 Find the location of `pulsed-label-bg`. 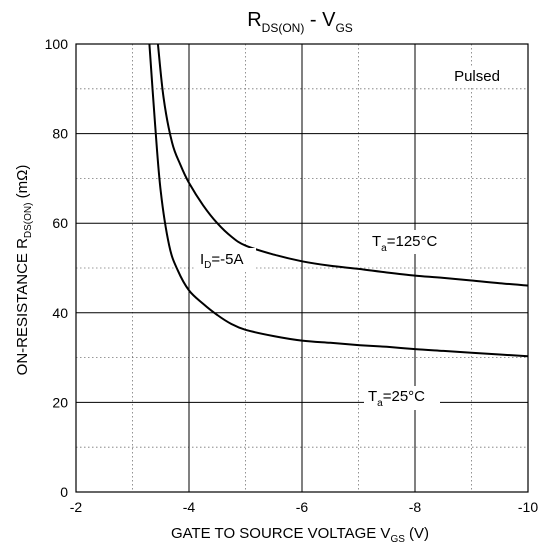

pulsed-label-bg is located at coordinates (477, 76).